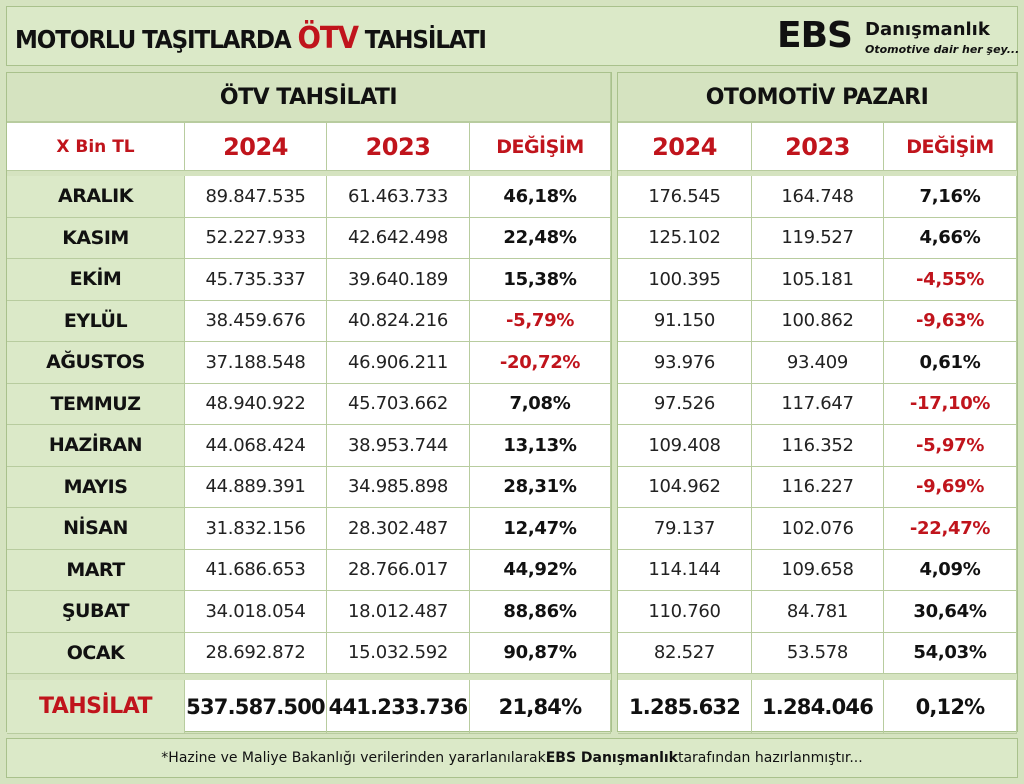 Image resolution: width=1024 pixels, height=784 pixels. What do you see at coordinates (96, 446) in the screenshot?
I see `month-label: HAZİRAN` at bounding box center [96, 446].